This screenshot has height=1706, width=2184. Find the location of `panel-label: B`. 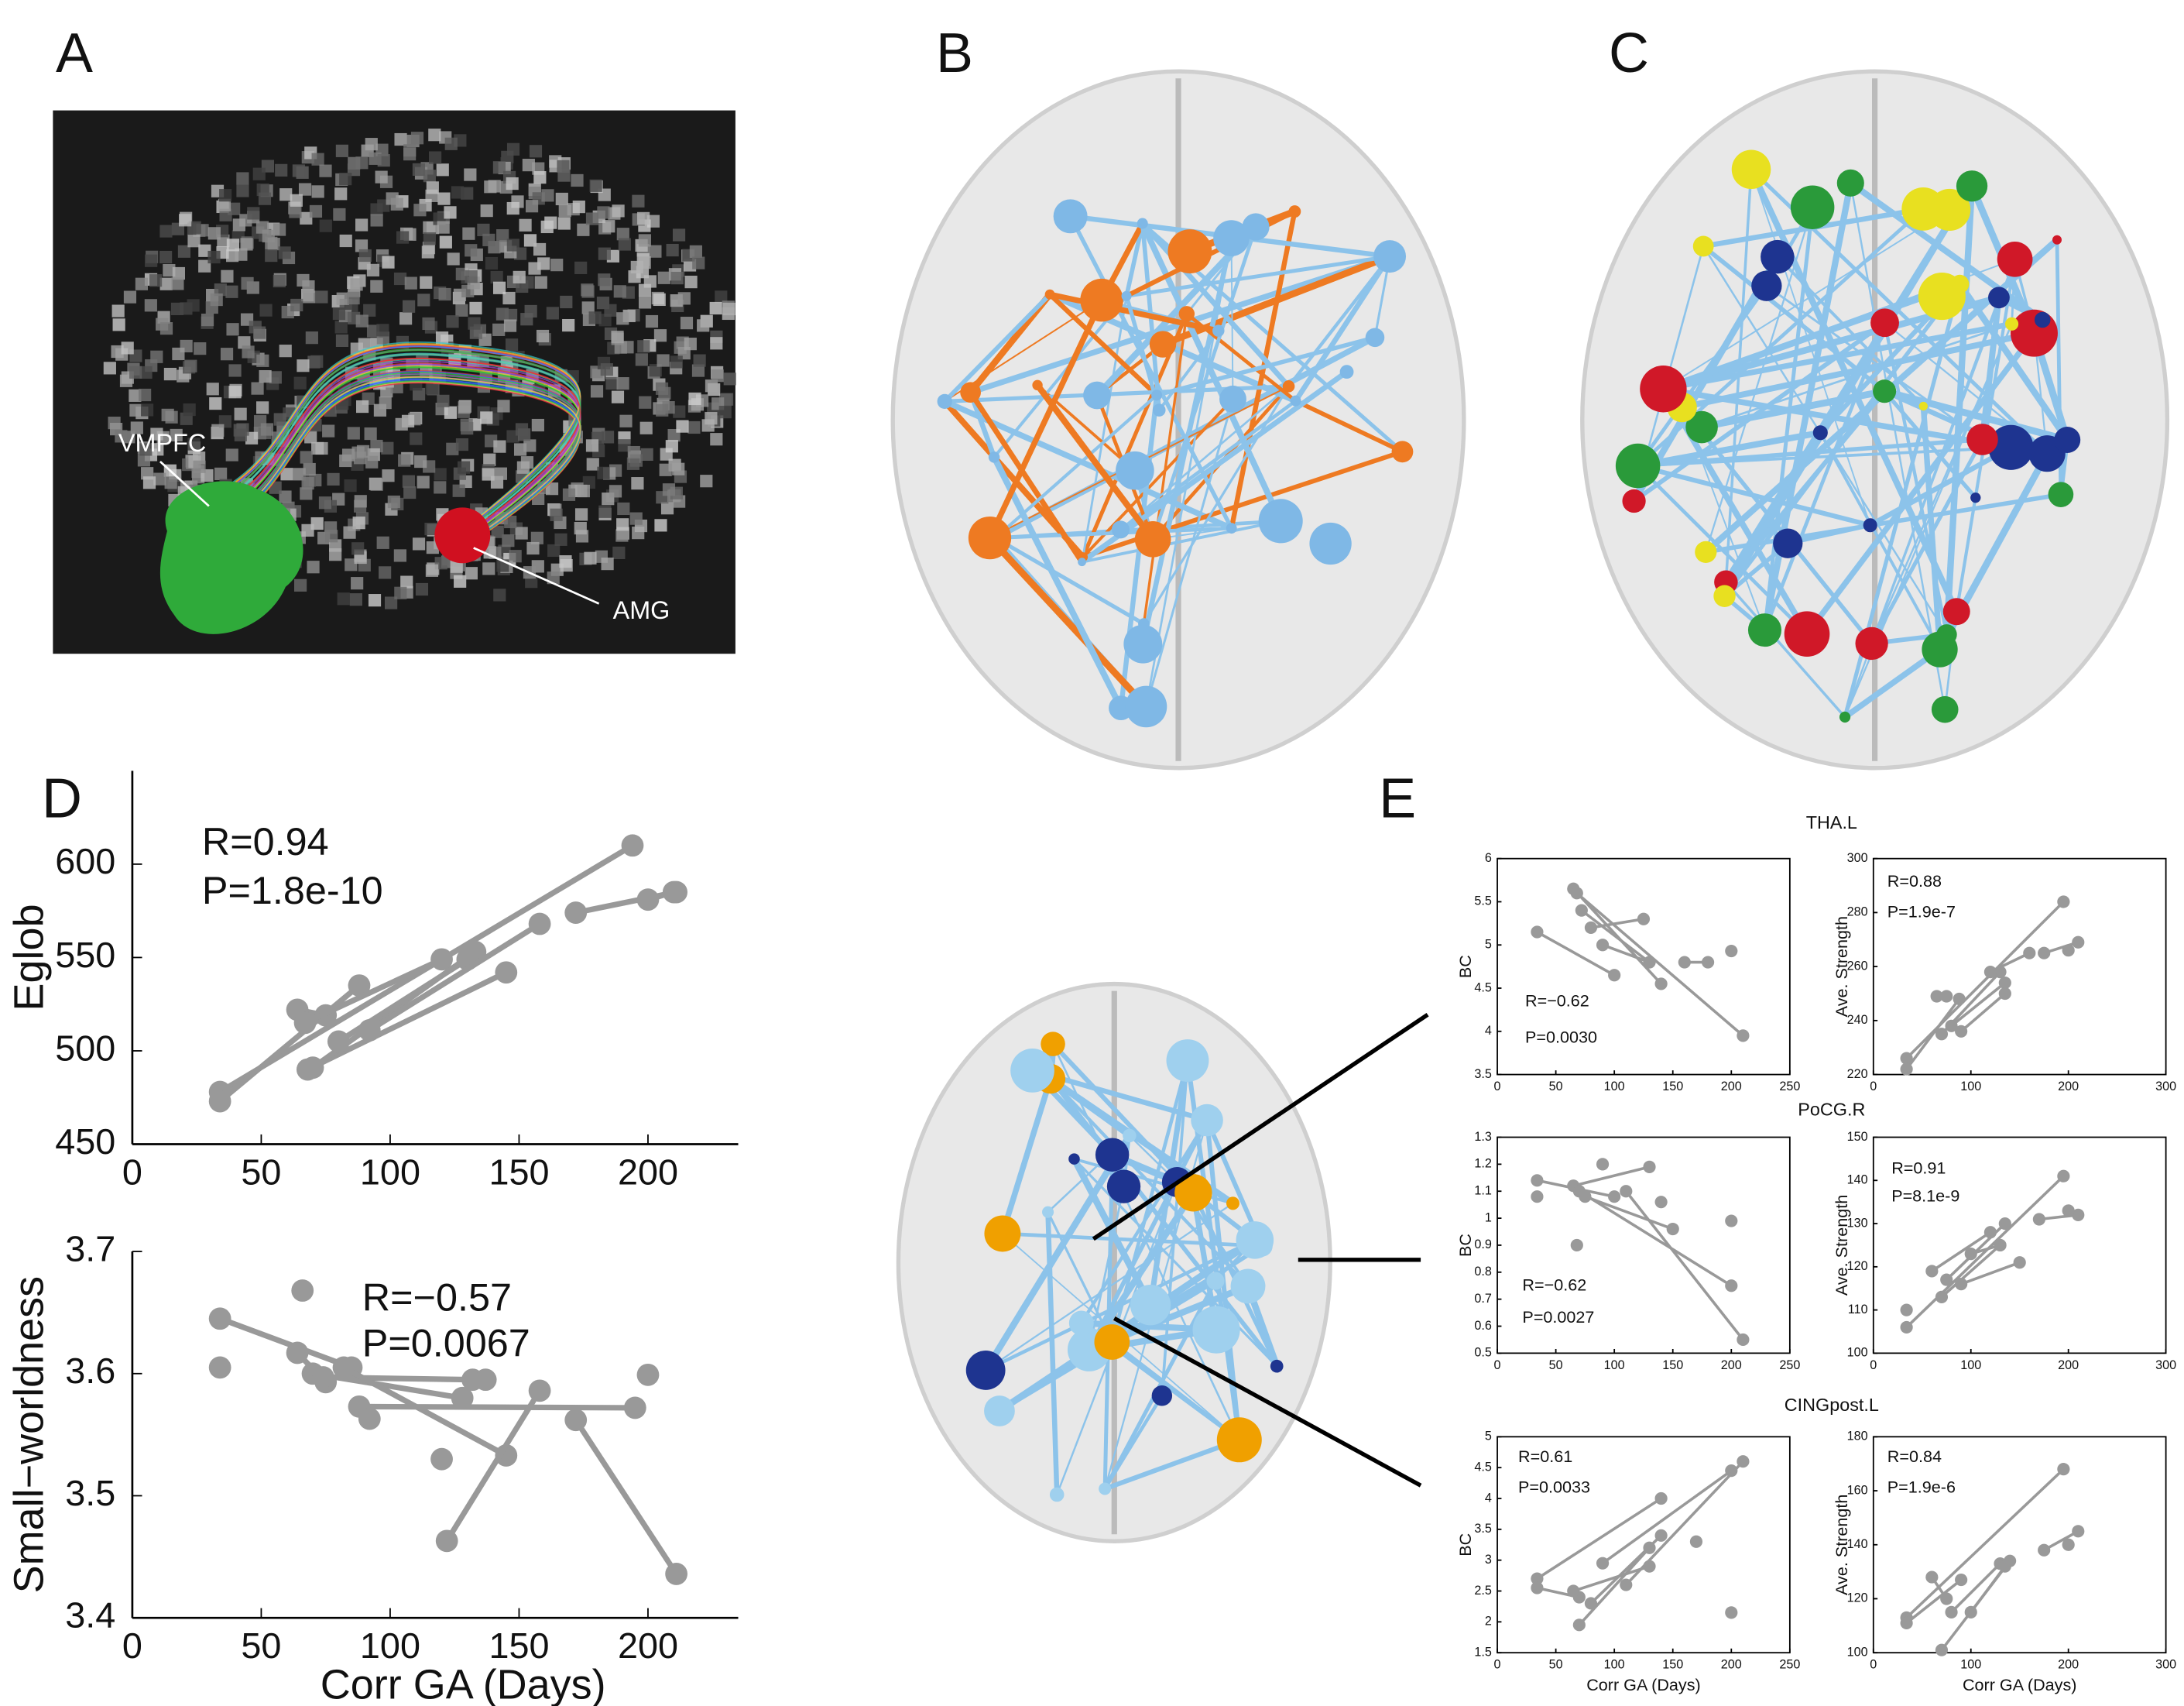

panel-label: B is located at coordinates (955, 53).